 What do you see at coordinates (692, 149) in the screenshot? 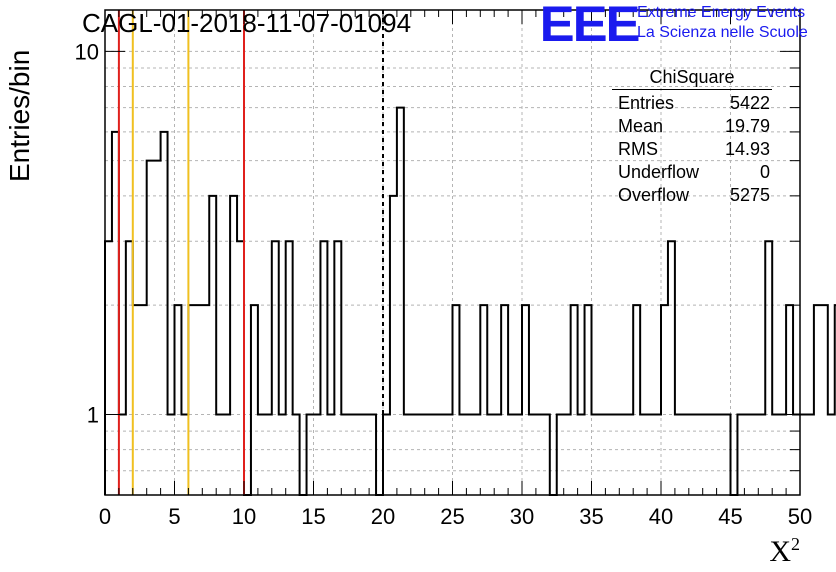
I see `stats-row: RMS 14.93` at bounding box center [692, 149].